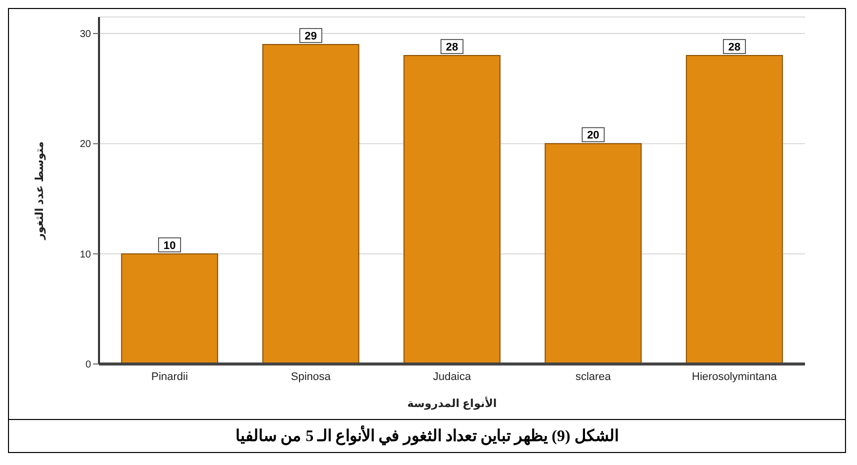 This screenshot has height=465, width=857. What do you see at coordinates (735, 376) in the screenshot?
I see `x-tick-label: Hierosolymintana` at bounding box center [735, 376].